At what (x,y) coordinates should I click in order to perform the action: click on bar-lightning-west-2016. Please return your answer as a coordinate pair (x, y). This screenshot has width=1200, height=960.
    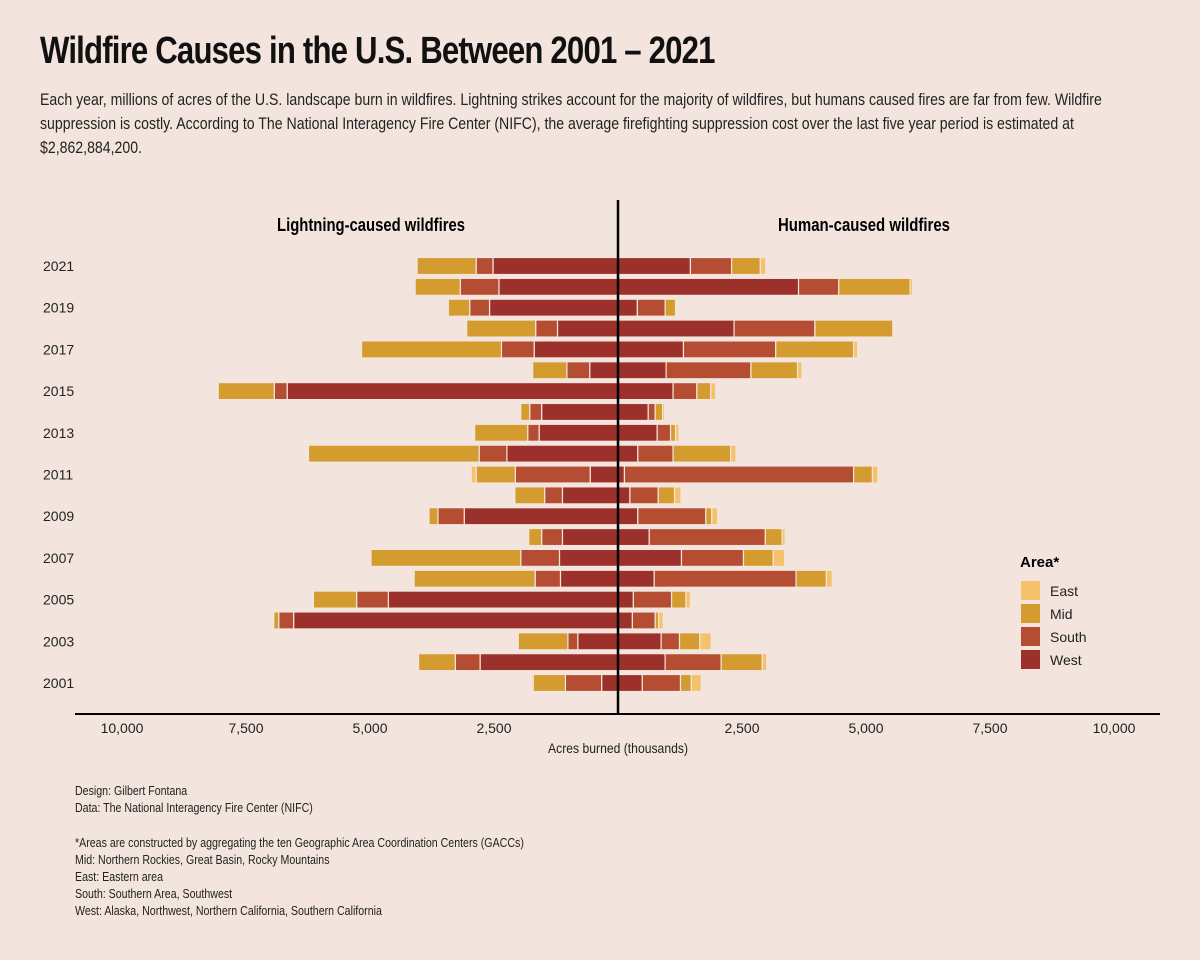
    Looking at the image, I should click on (604, 370).